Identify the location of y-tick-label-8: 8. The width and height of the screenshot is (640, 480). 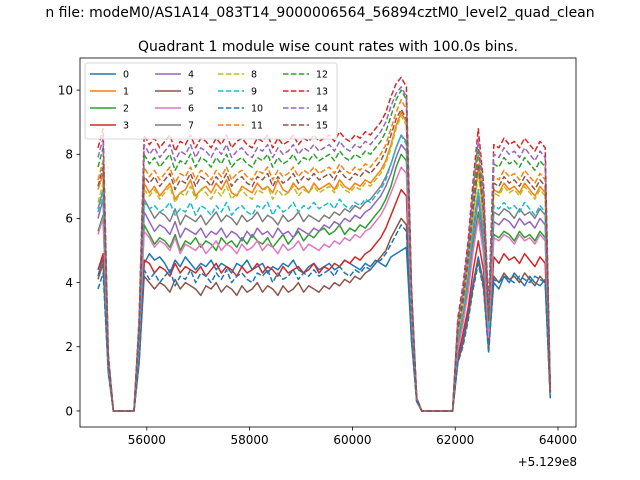
(69, 155).